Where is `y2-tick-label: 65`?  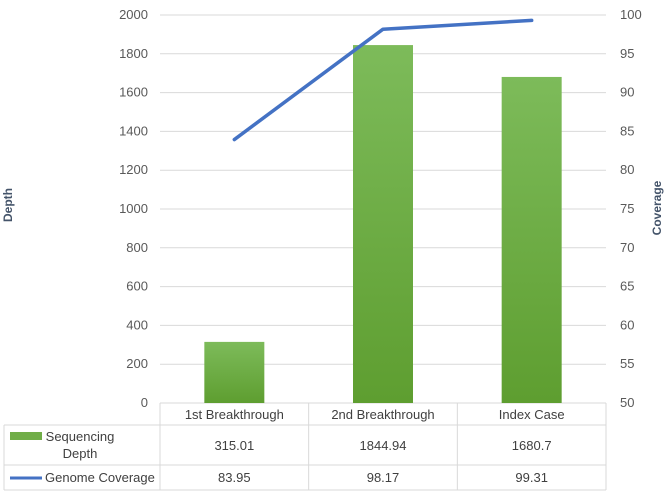
y2-tick-label: 65 is located at coordinates (627, 286).